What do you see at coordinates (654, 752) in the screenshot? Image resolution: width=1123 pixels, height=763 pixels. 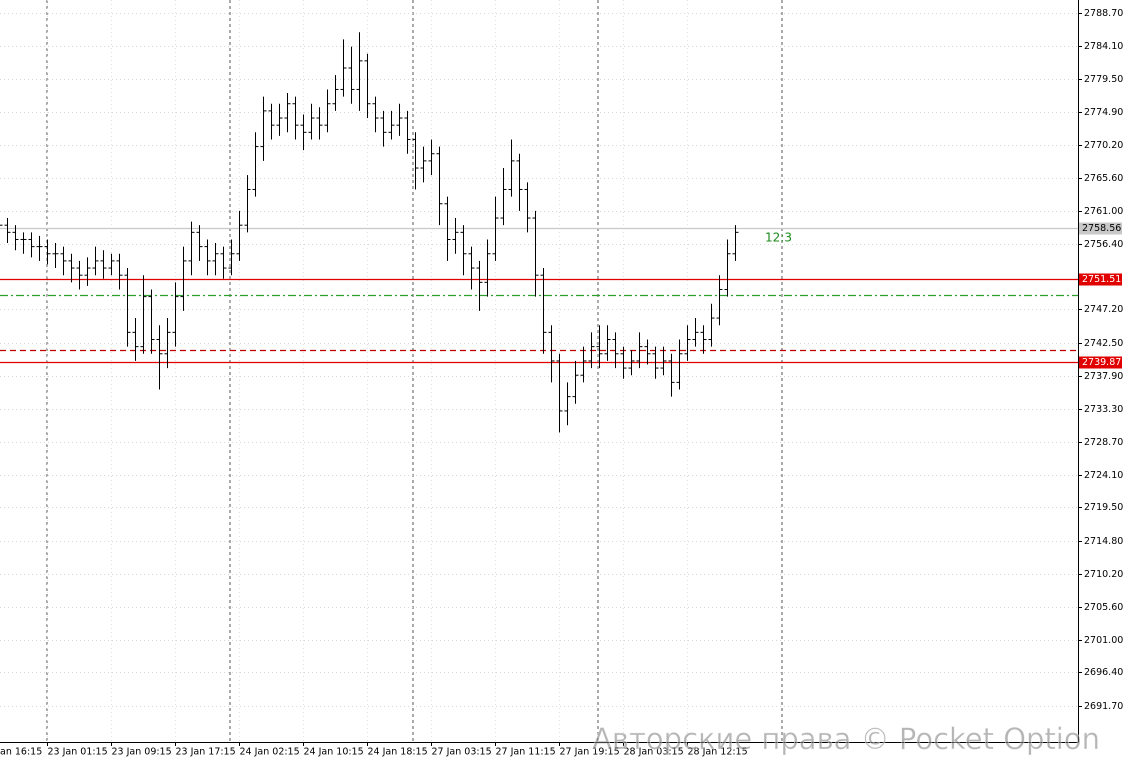 I see `x-tick-label: 28 Jan 03:15` at bounding box center [654, 752].